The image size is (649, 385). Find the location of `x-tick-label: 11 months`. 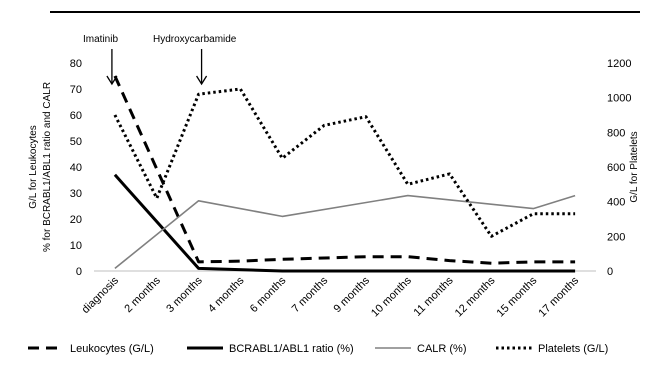

x-tick-label: 11 months is located at coordinates (433, 296).